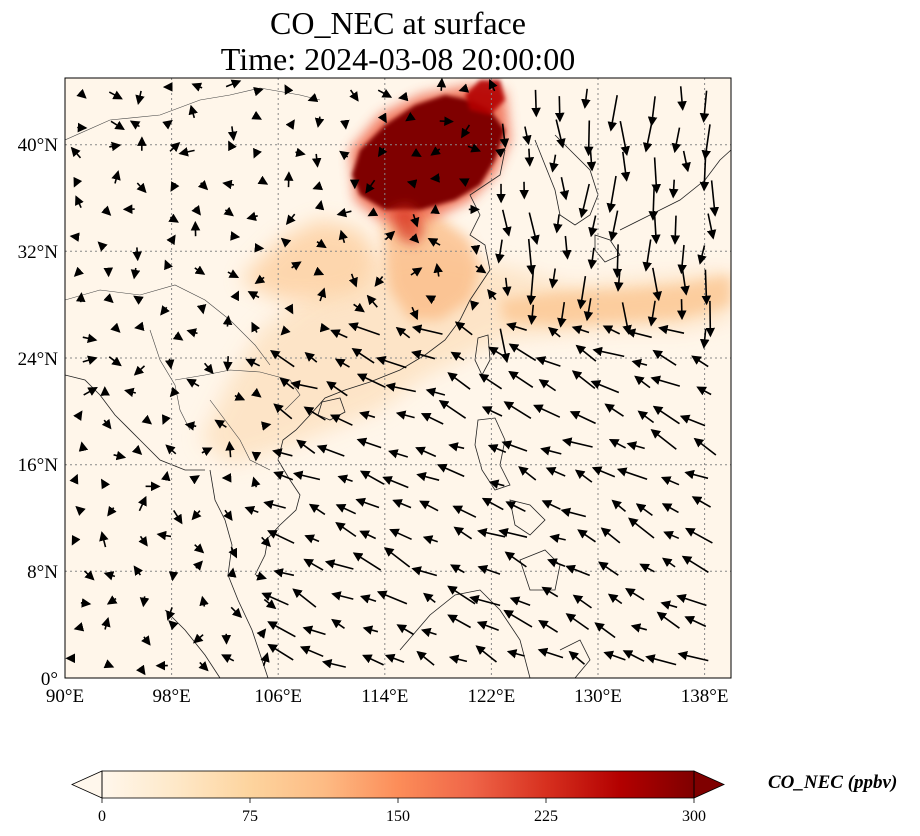 This screenshot has height=836, width=920. Describe the element at coordinates (38, 412) in the screenshot. I see `y-axis-ticks: 0° 8°N 16°N 24°N 32°N 40°N` at that location.